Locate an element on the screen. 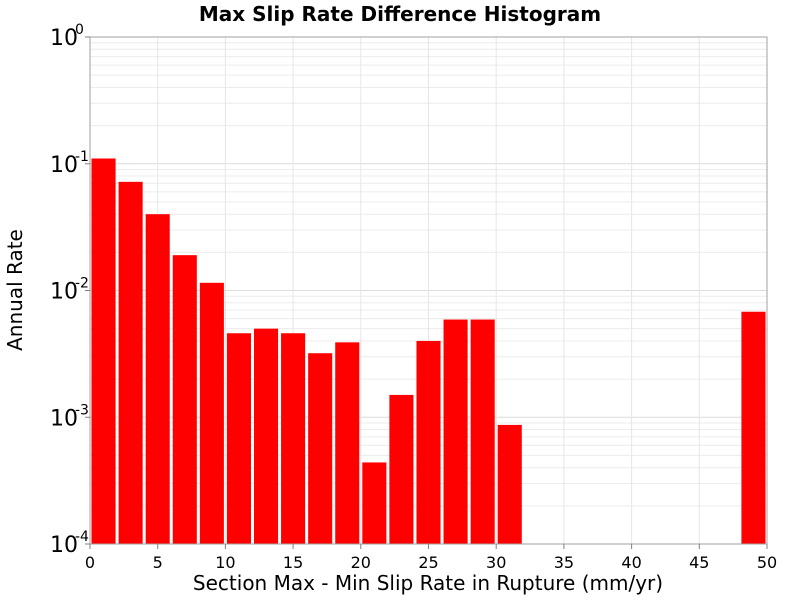 The width and height of the screenshot is (800, 600). x-tick-label: 25 is located at coordinates (428, 562).